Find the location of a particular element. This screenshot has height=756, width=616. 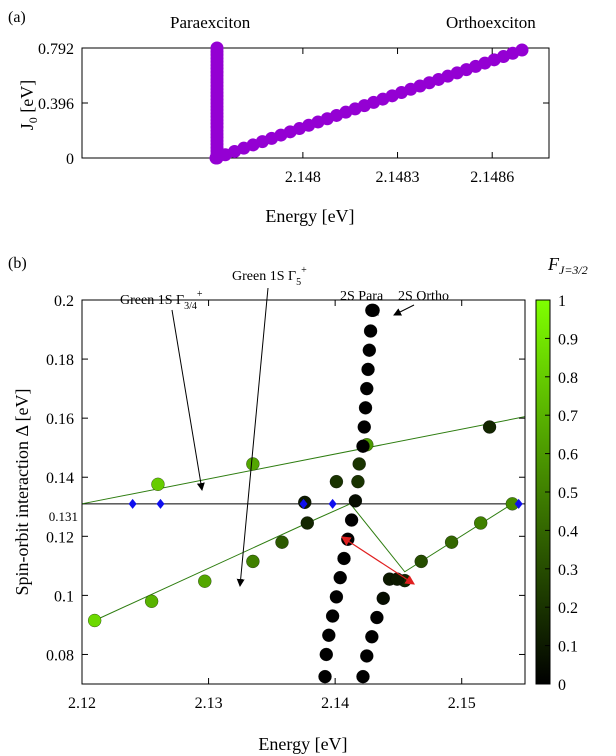

ytick-label: 0.792 is located at coordinates (56, 49).